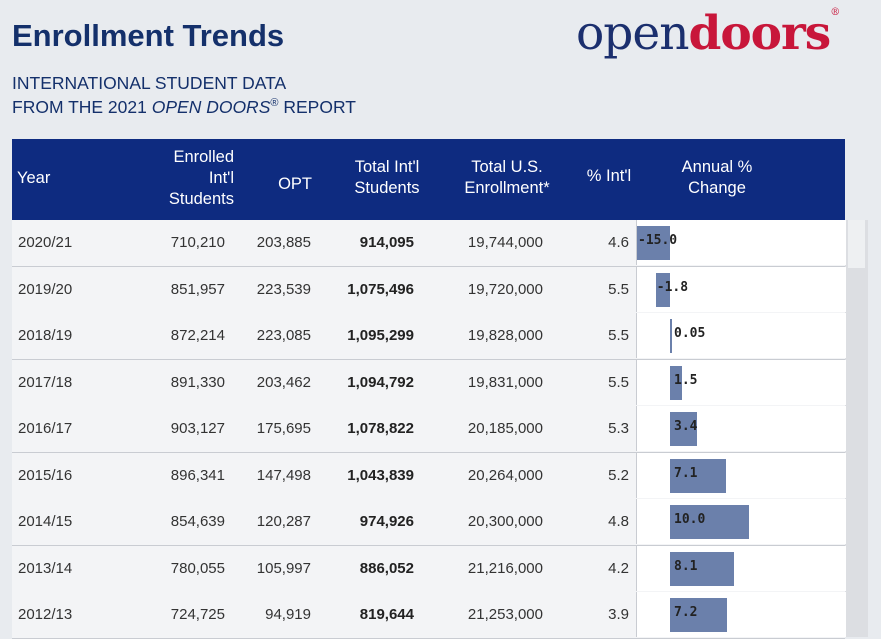 This screenshot has height=639, width=881. Describe the element at coordinates (835, 12) in the screenshot. I see `logo-mark: ®` at that location.